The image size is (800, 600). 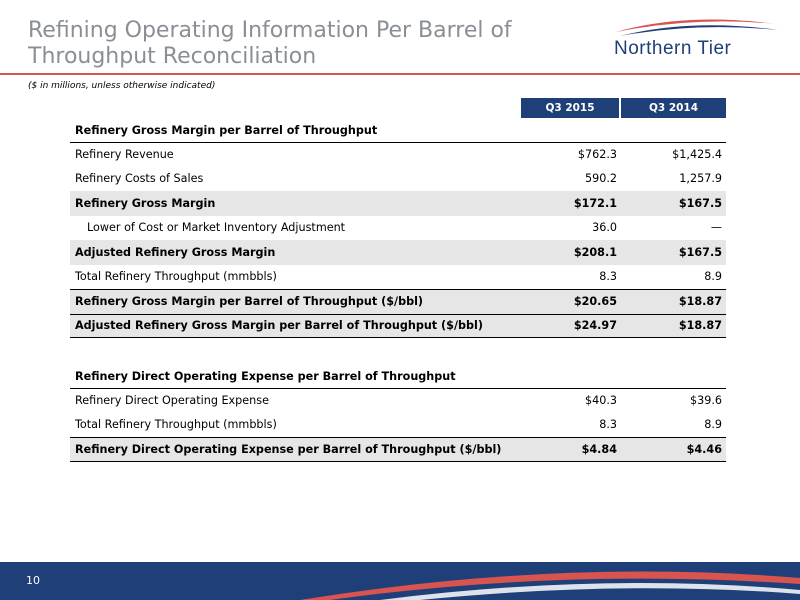 I want to click on value-q3-2014: 1,257.9, so click(x=700, y=179).